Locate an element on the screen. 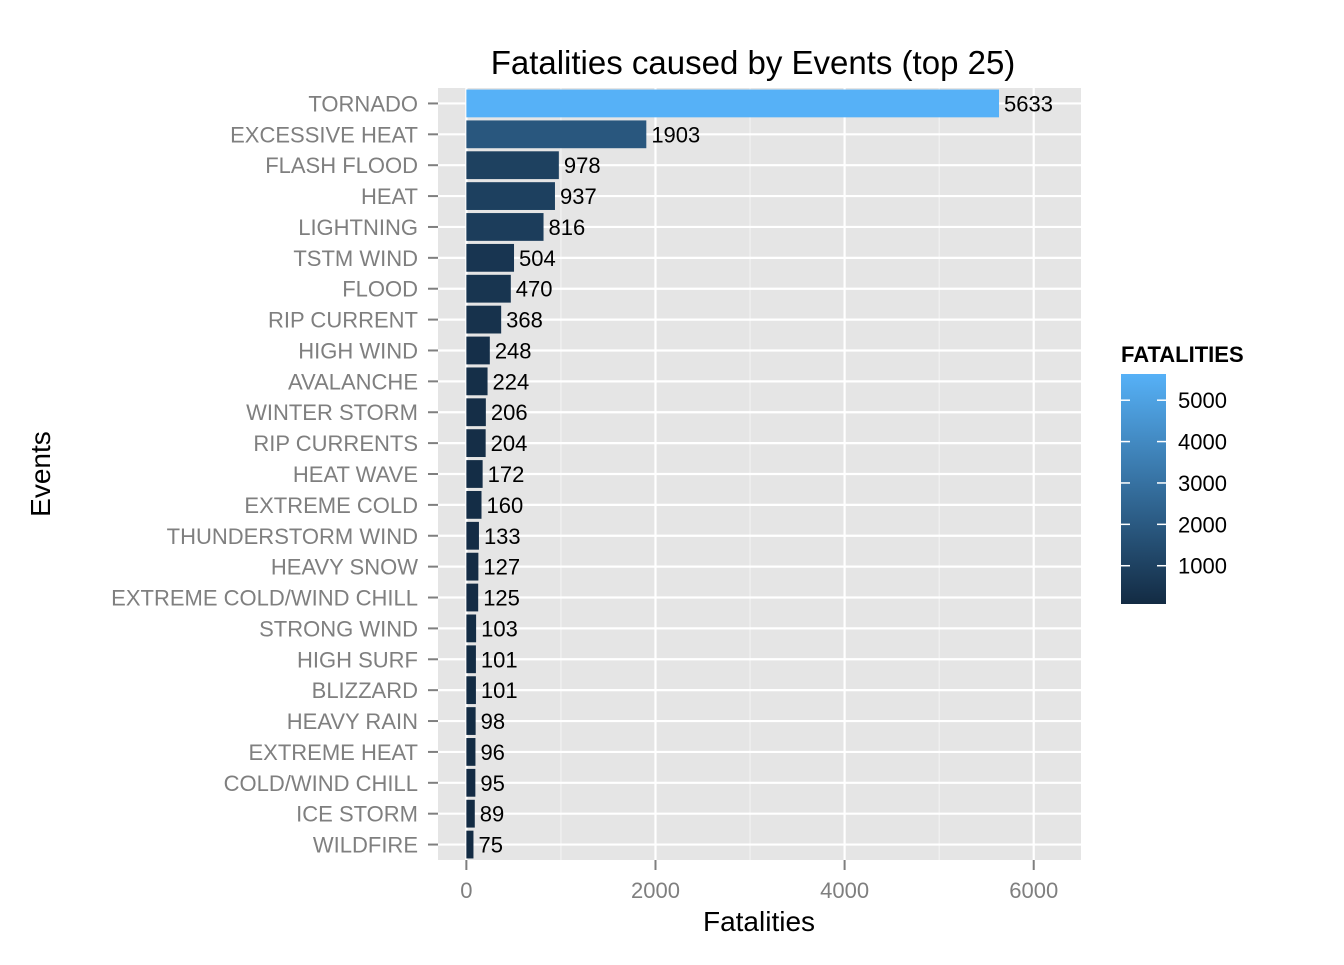  y-tick-label: WINTER STORM is located at coordinates (332, 412).